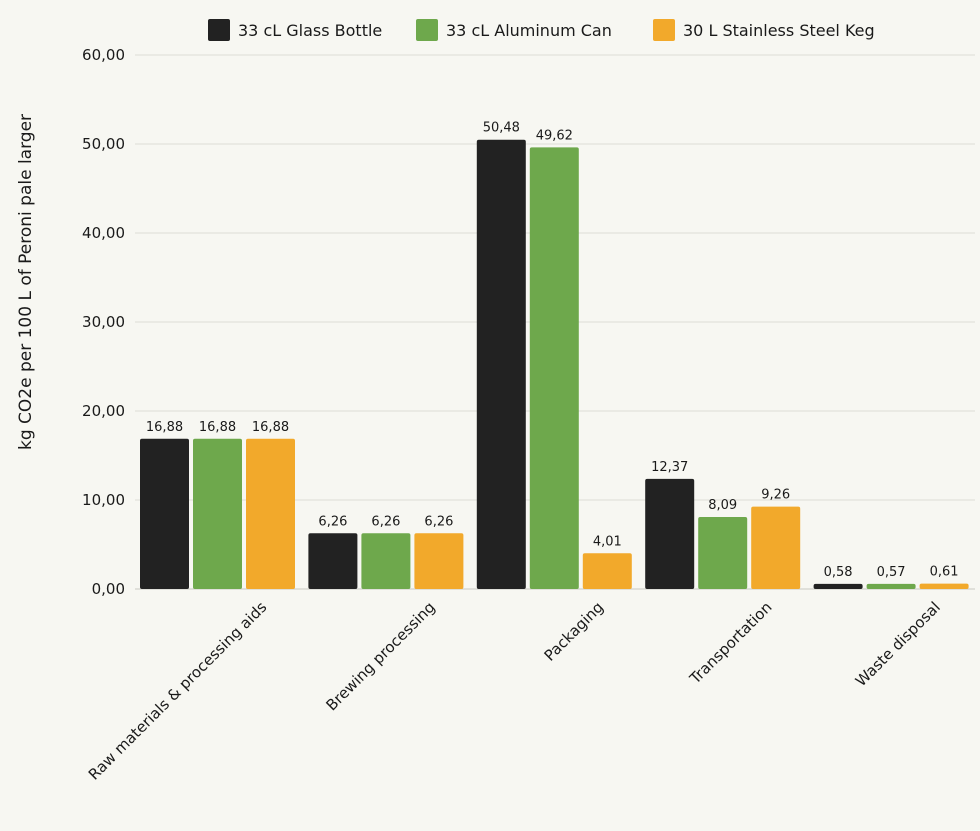  What do you see at coordinates (529, 30) in the screenshot?
I see `legend-label: 33 cL Aluminum Can` at bounding box center [529, 30].